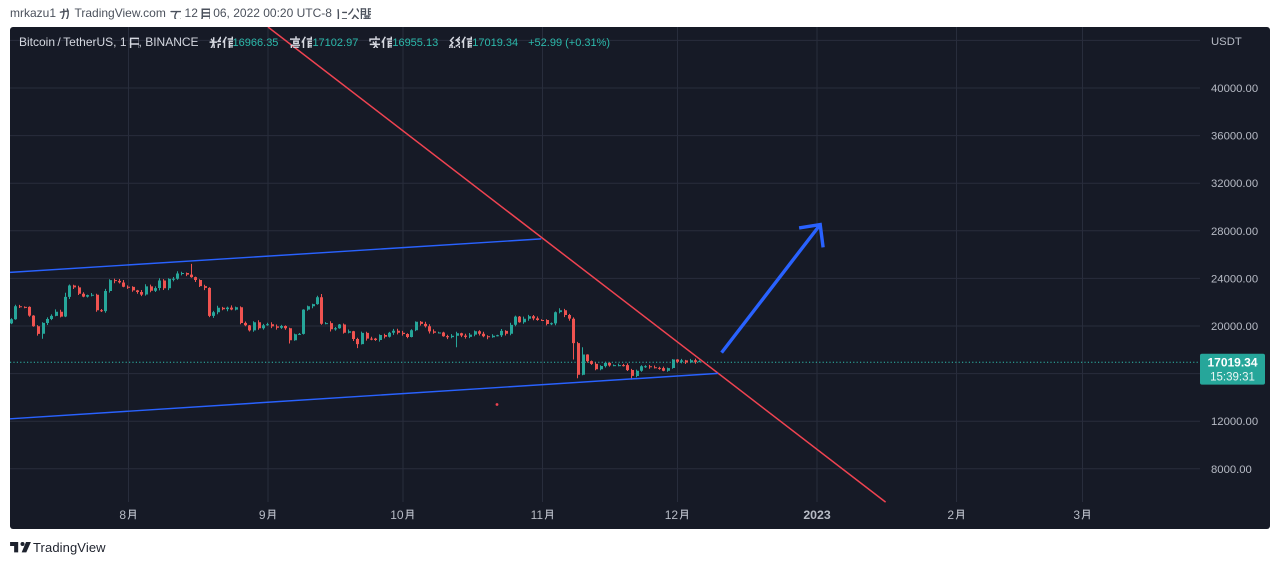 The width and height of the screenshot is (1280, 565). I want to click on svg-text: 12000.00, so click(1234, 422).